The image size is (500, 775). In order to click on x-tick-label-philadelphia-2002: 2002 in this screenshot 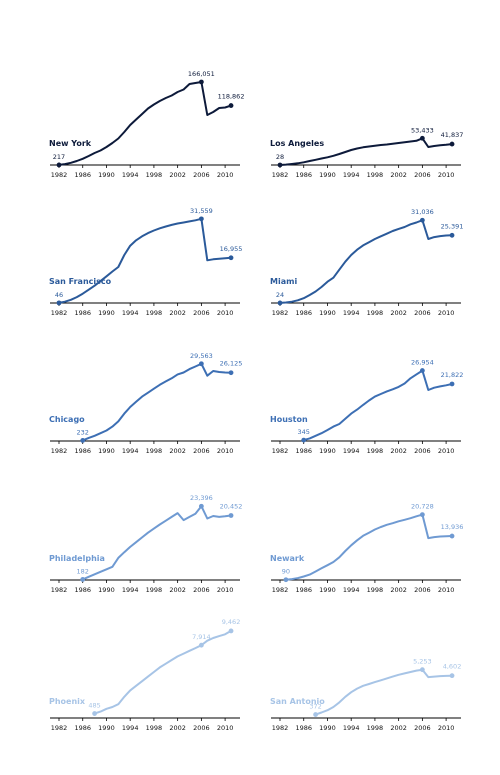, I will do `click(177, 590)`.